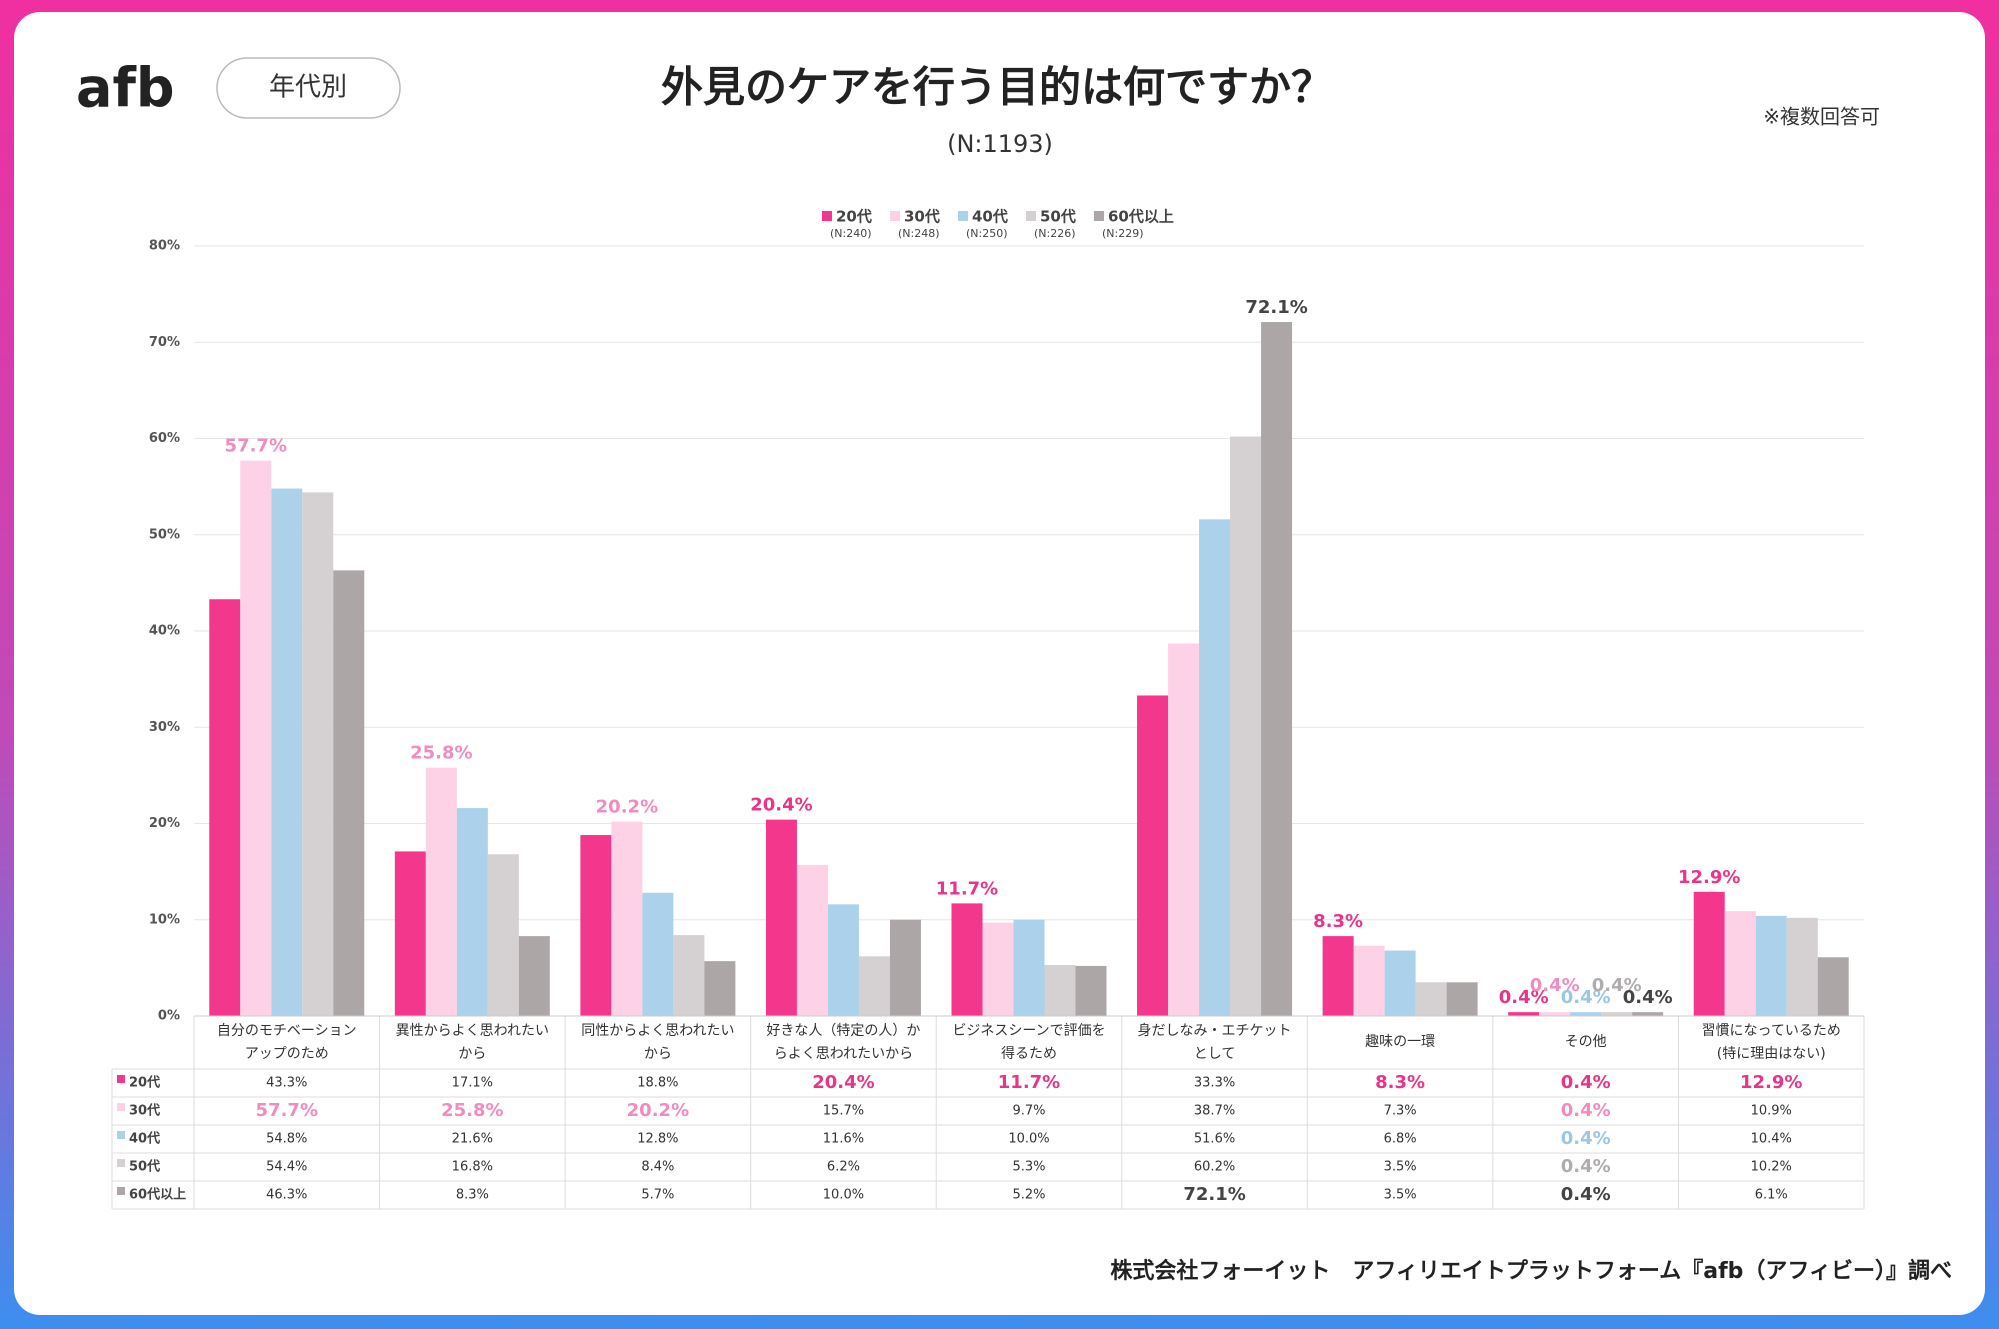 The image size is (1999, 1329). Describe the element at coordinates (1029, 1082) in the screenshot. I see `table-value: 11.7%` at that location.